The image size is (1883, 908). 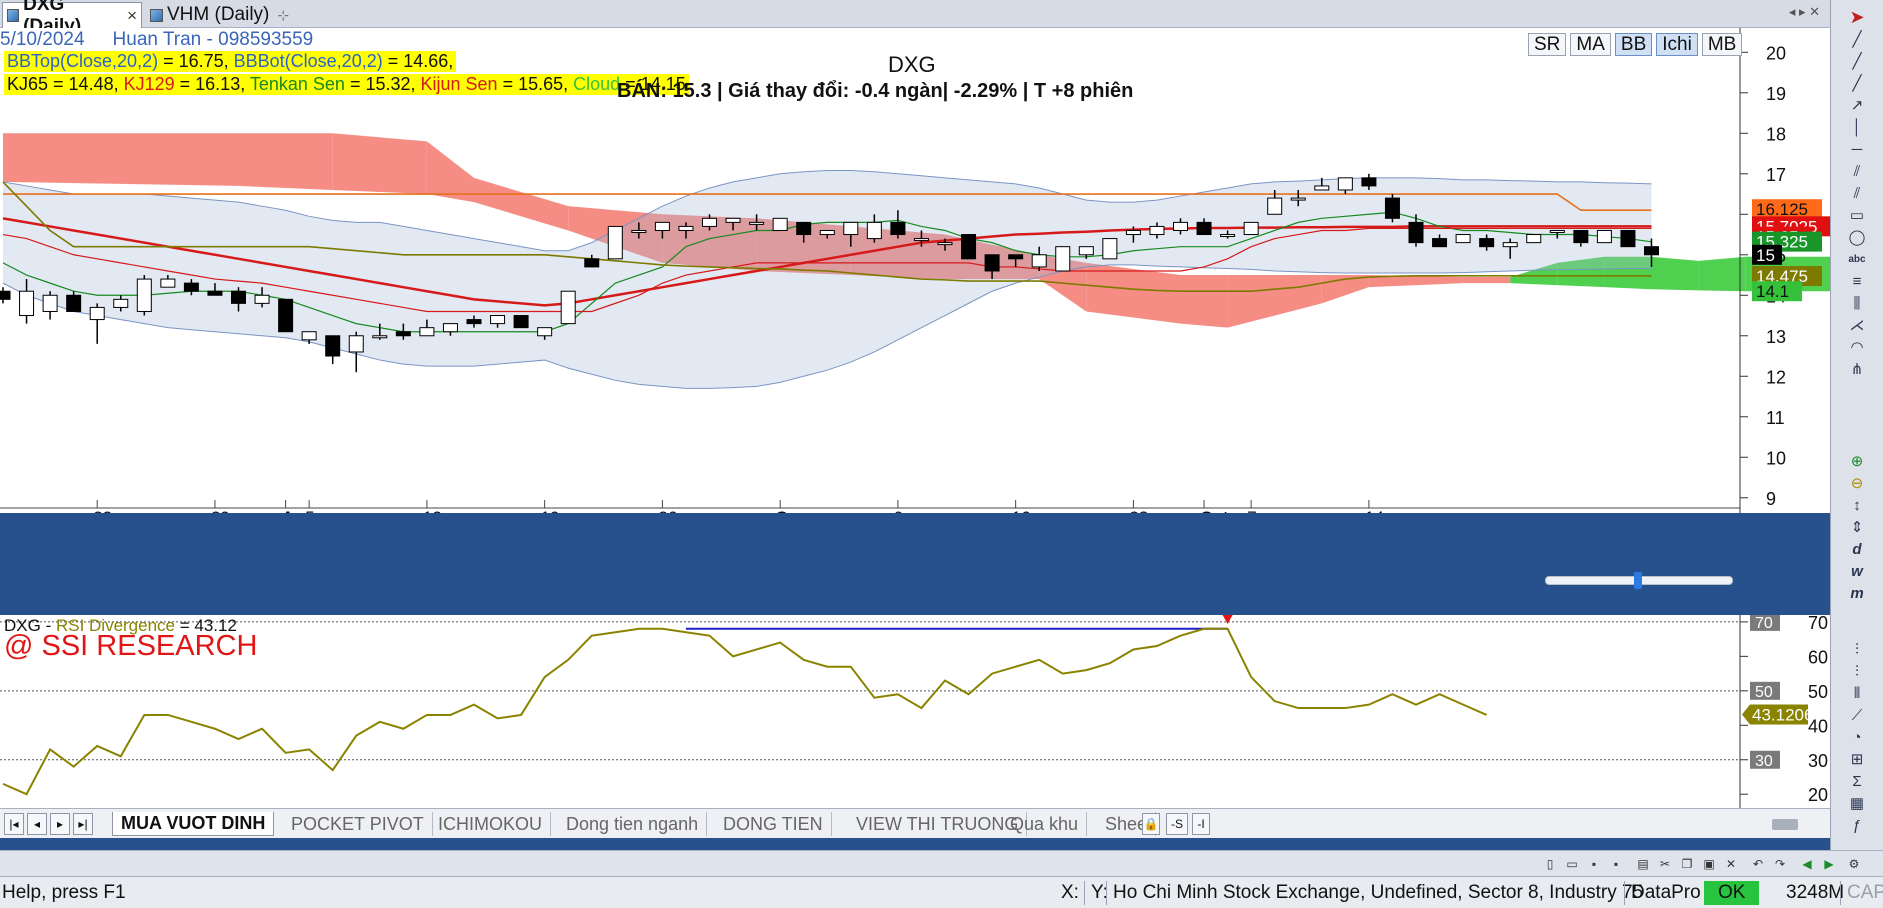 I want to click on chart-btn-ichi: Ichi, so click(x=1677, y=44).